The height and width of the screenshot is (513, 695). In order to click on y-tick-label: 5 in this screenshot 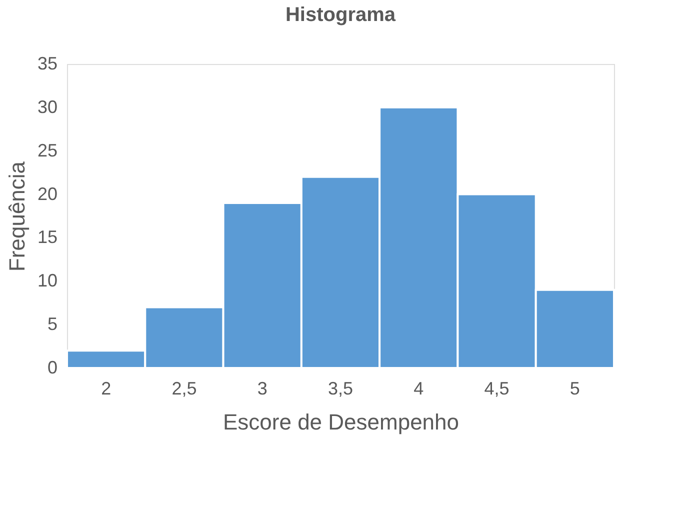, I will do `click(52, 324)`.